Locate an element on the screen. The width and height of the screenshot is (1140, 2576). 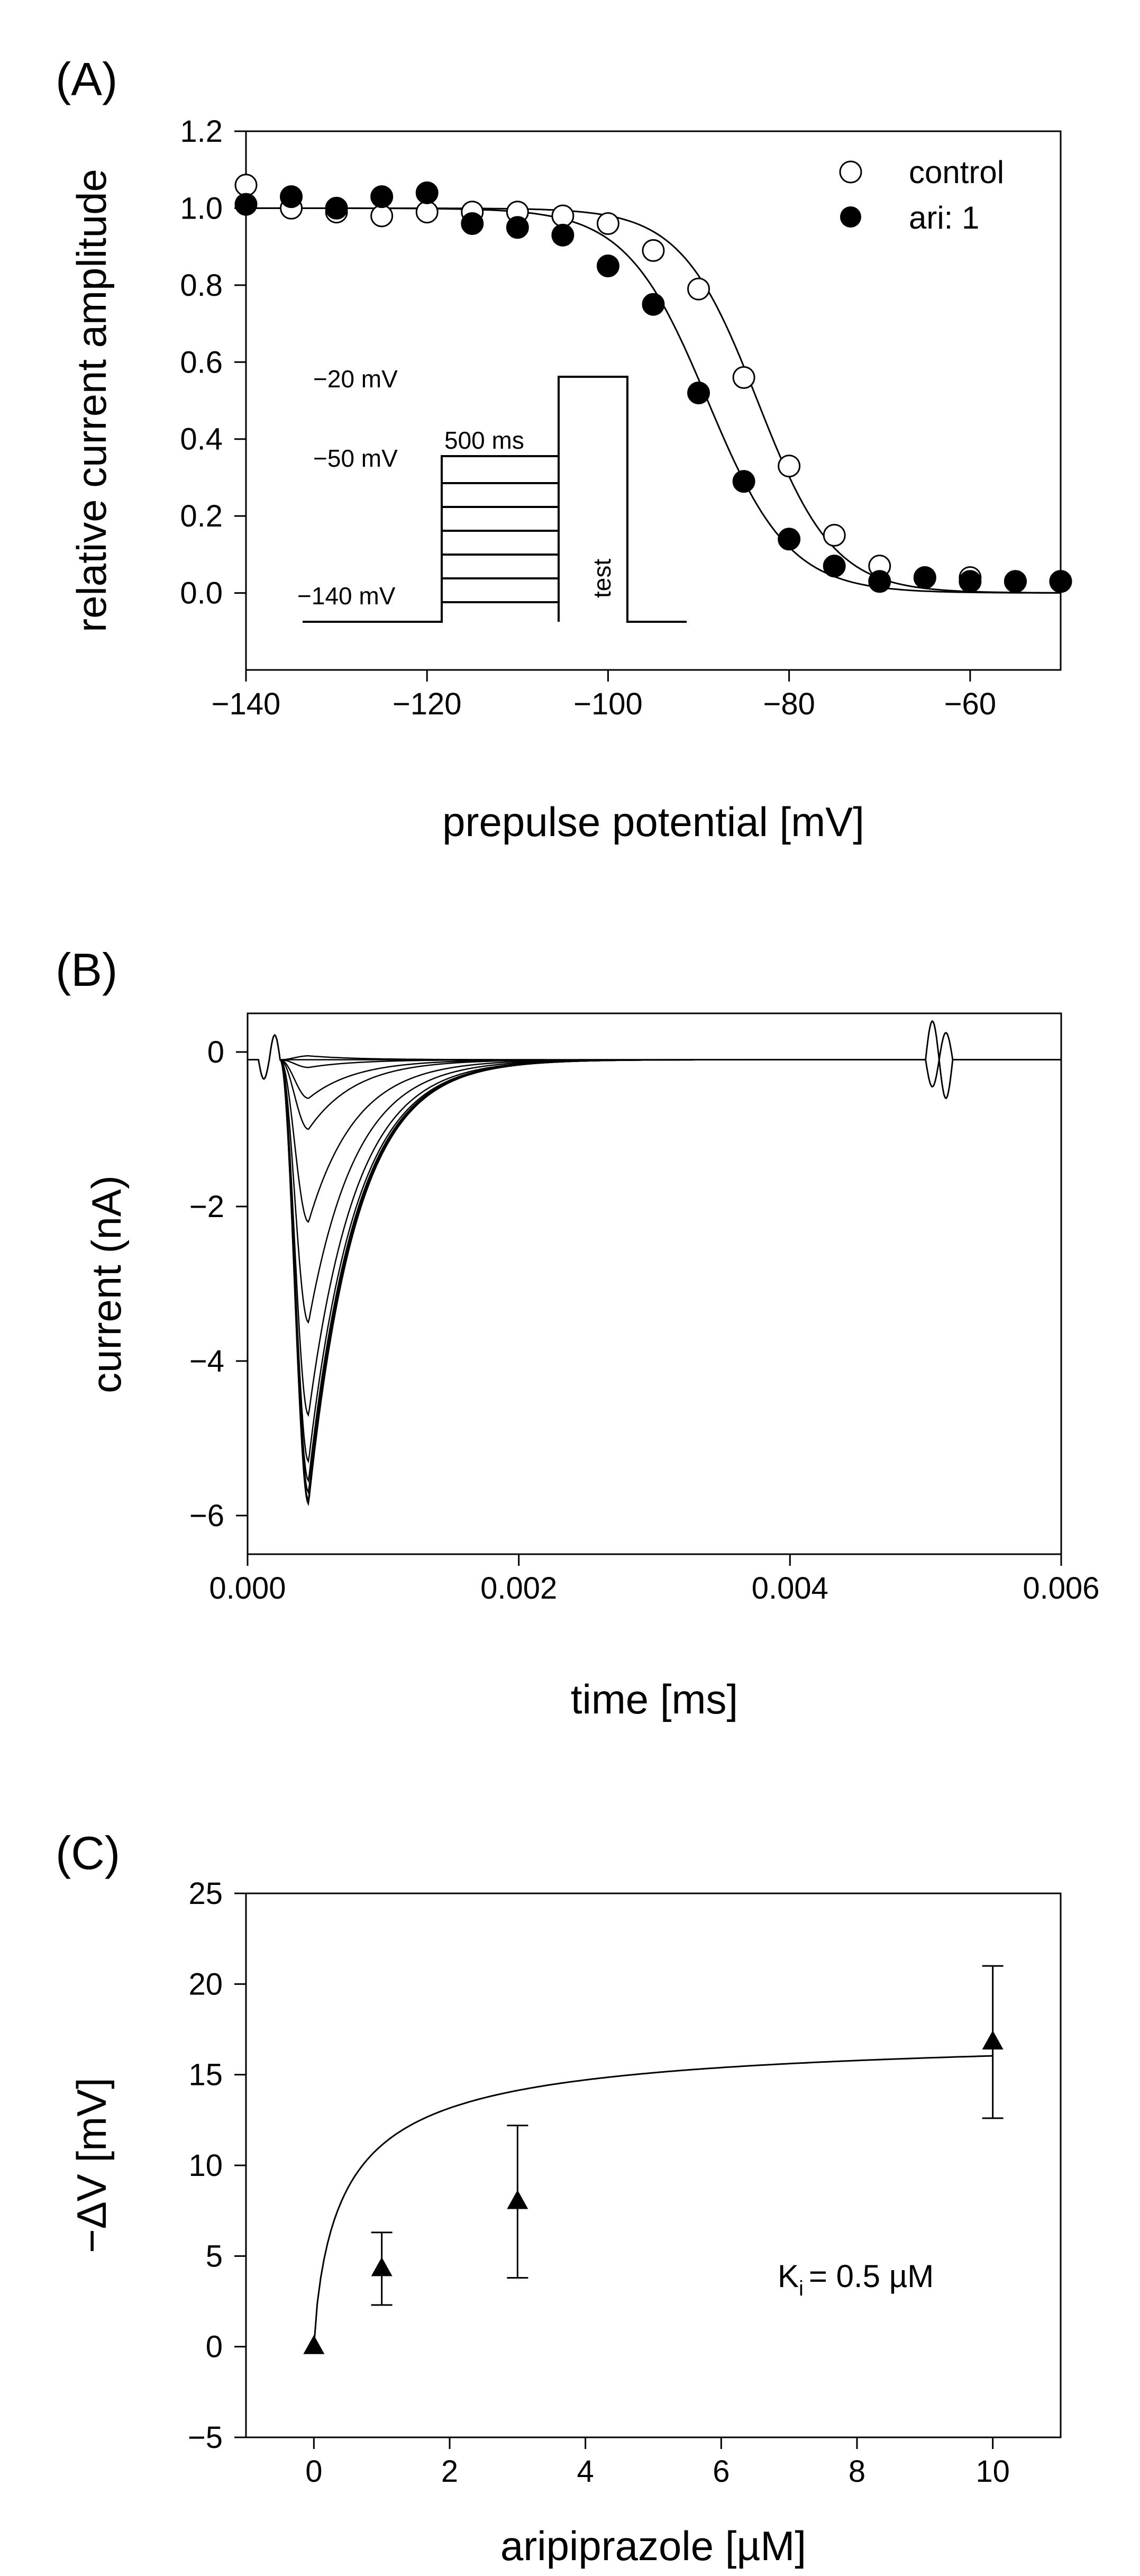
panel-c-label: (C) is located at coordinates (88, 1853).